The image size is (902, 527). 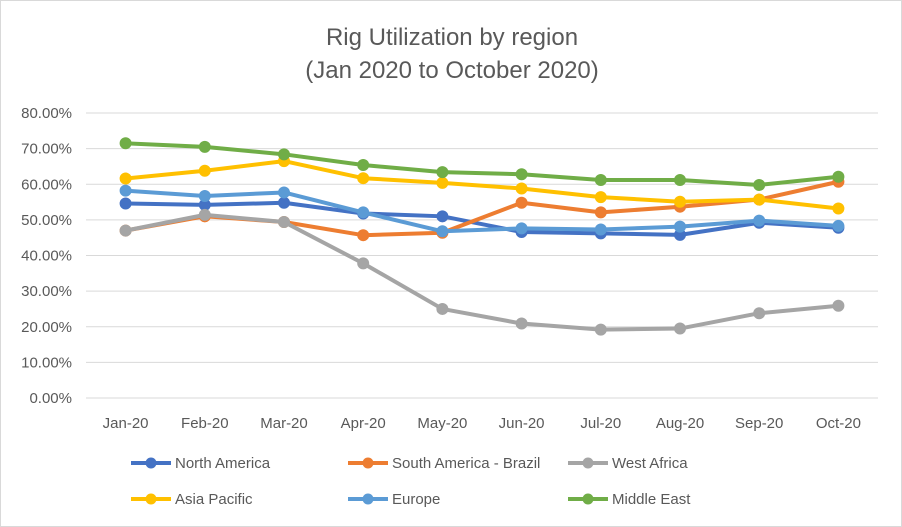 What do you see at coordinates (452, 37) in the screenshot?
I see `chart-title-line-1: Rig Utilization by region` at bounding box center [452, 37].